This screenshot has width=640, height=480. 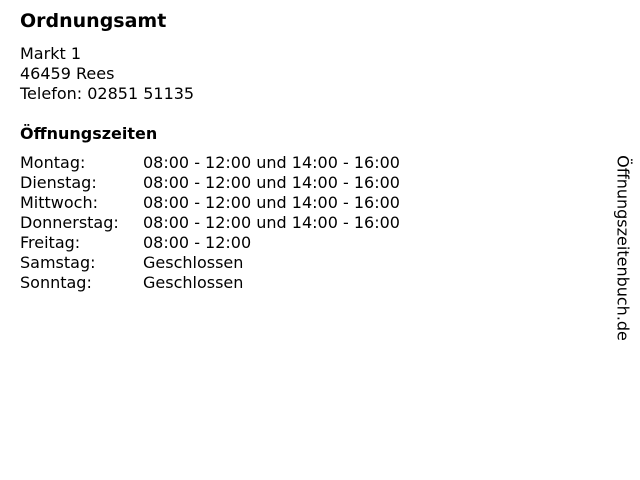 I want to click on city: 46459 Rees, so click(x=67, y=73).